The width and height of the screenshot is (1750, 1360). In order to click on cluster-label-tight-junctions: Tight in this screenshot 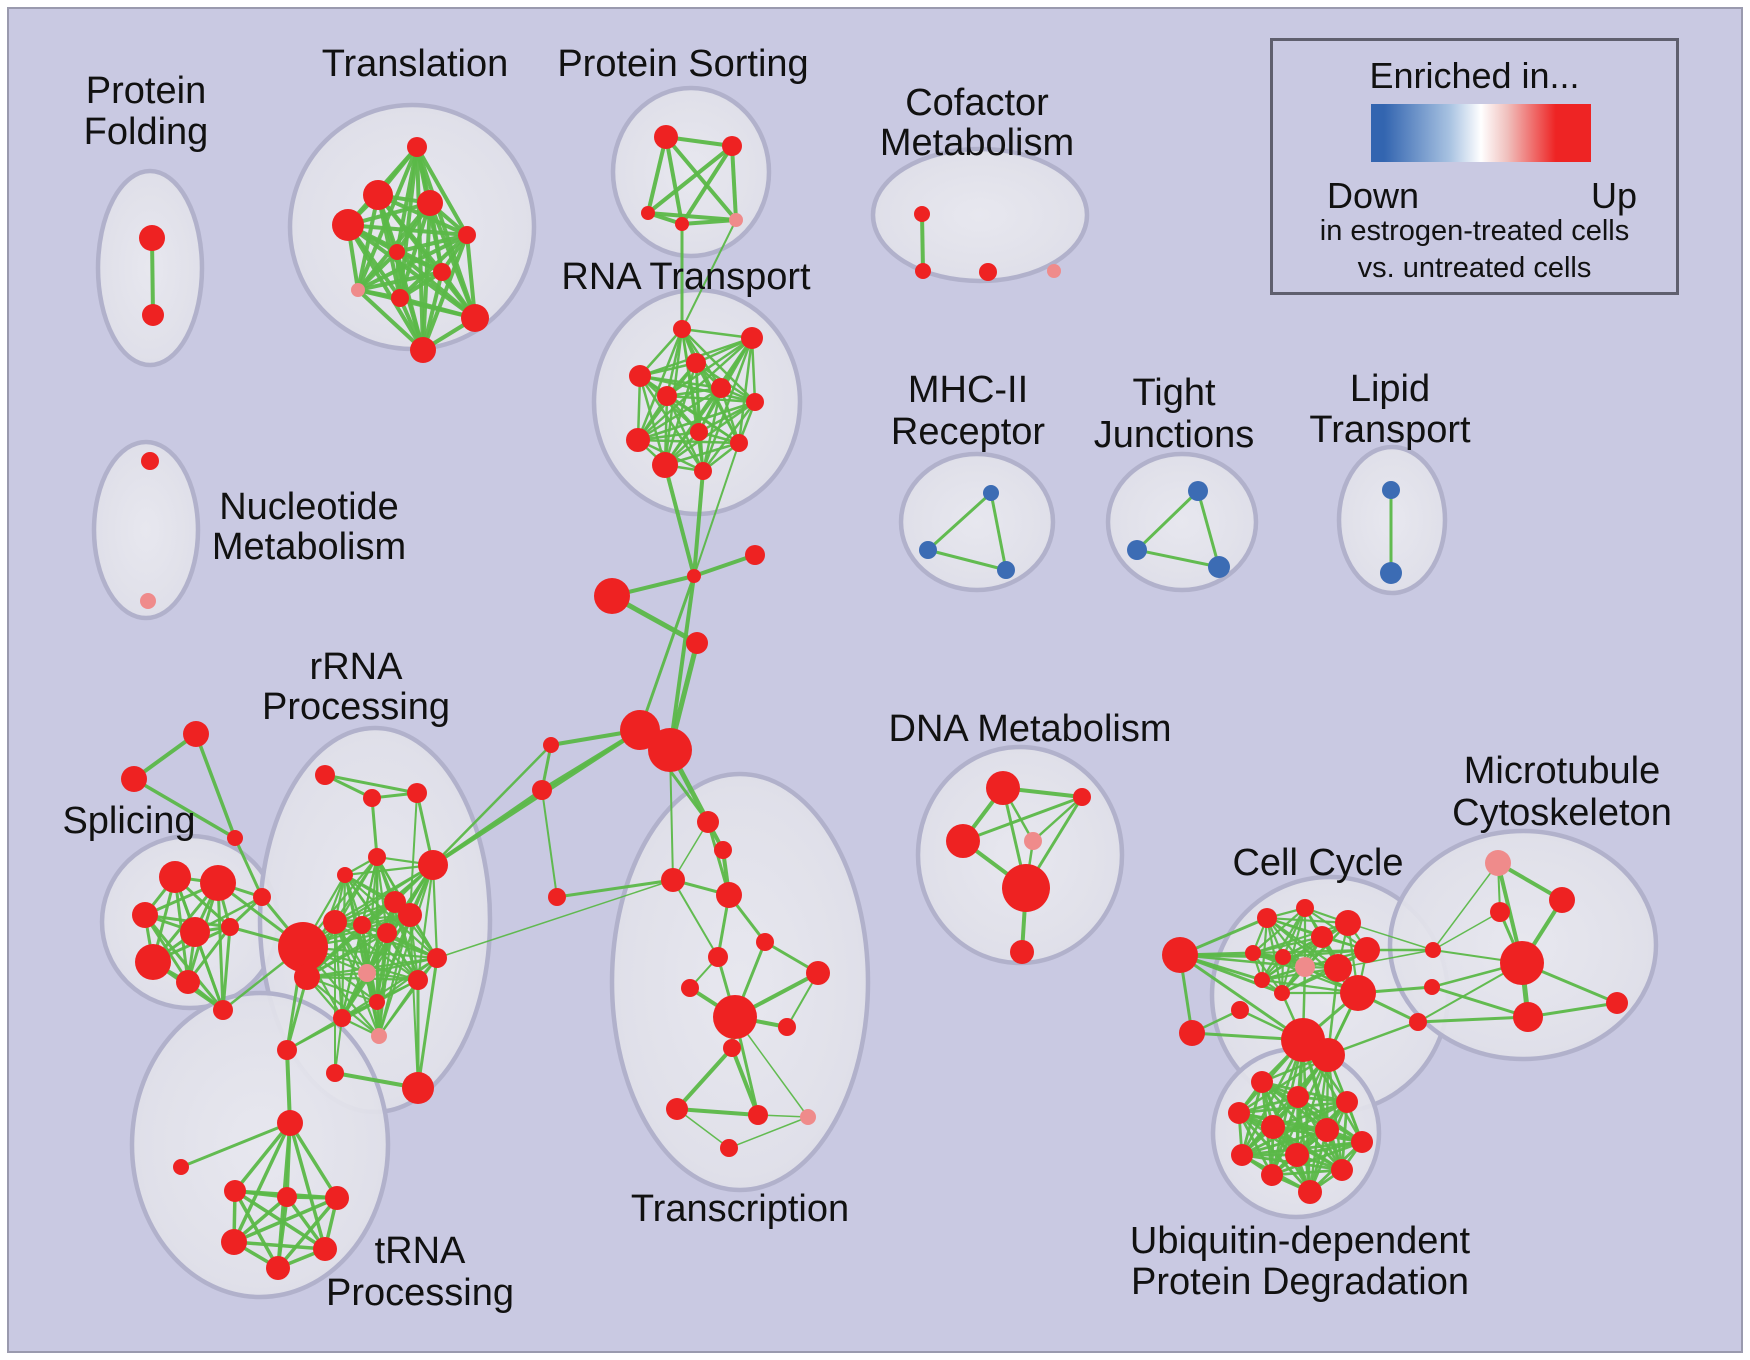, I will do `click(1174, 393)`.